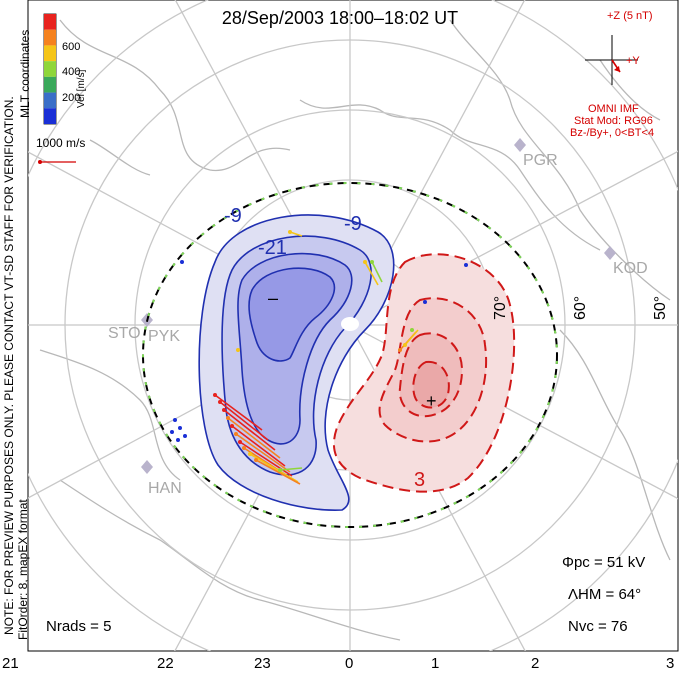  What do you see at coordinates (424, 373) in the screenshot?
I see `dawn-cell` at bounding box center [424, 373].